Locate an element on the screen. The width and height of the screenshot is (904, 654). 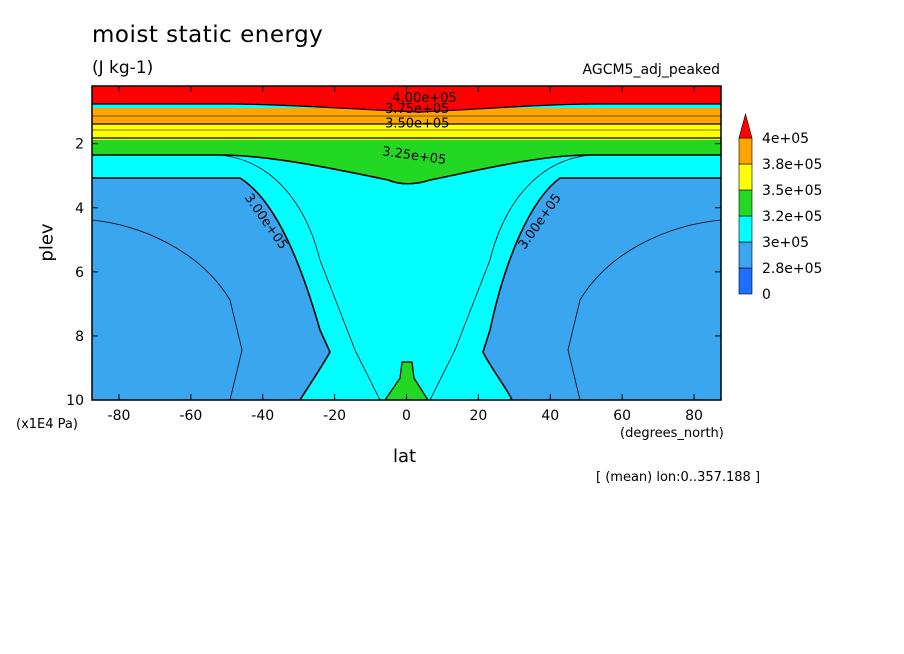
contour-2.9e05-right is located at coordinates (644, 310).